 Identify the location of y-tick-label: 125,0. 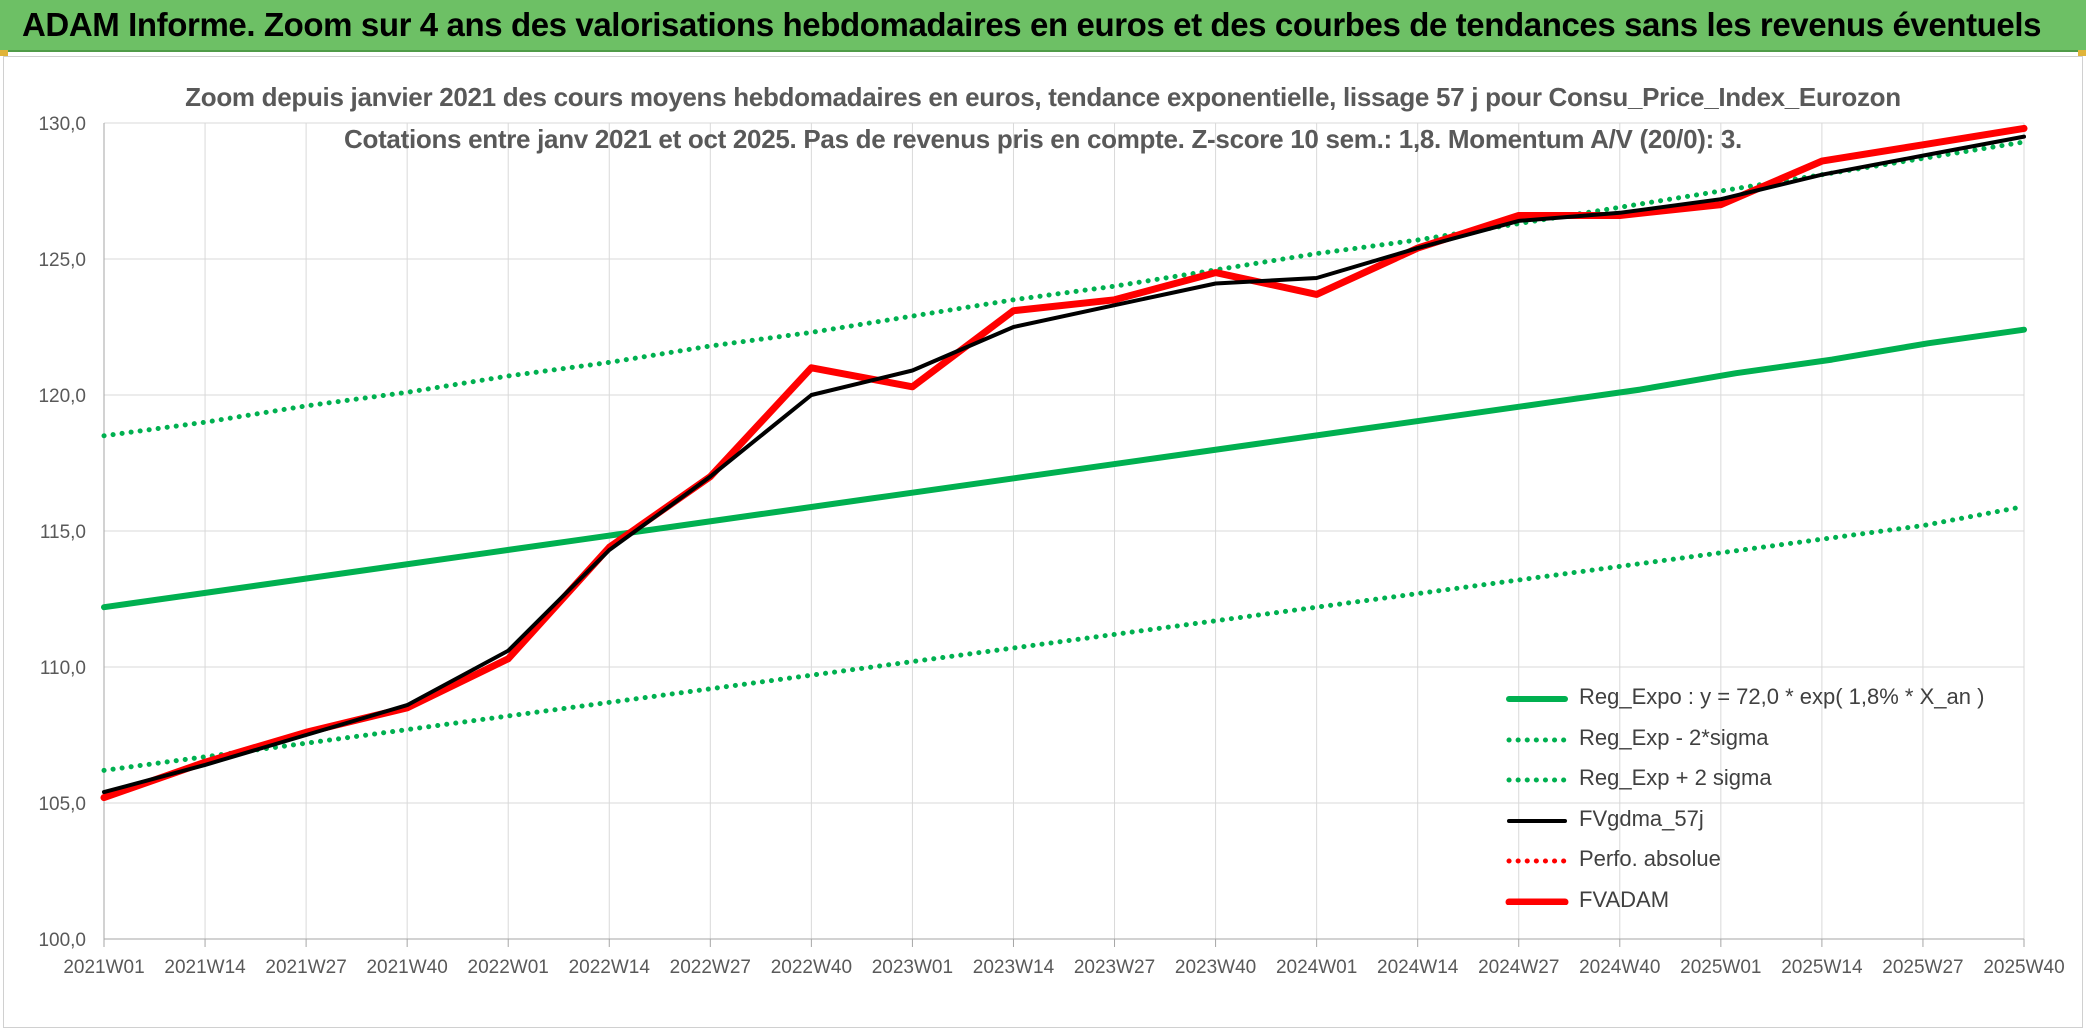
(62, 260).